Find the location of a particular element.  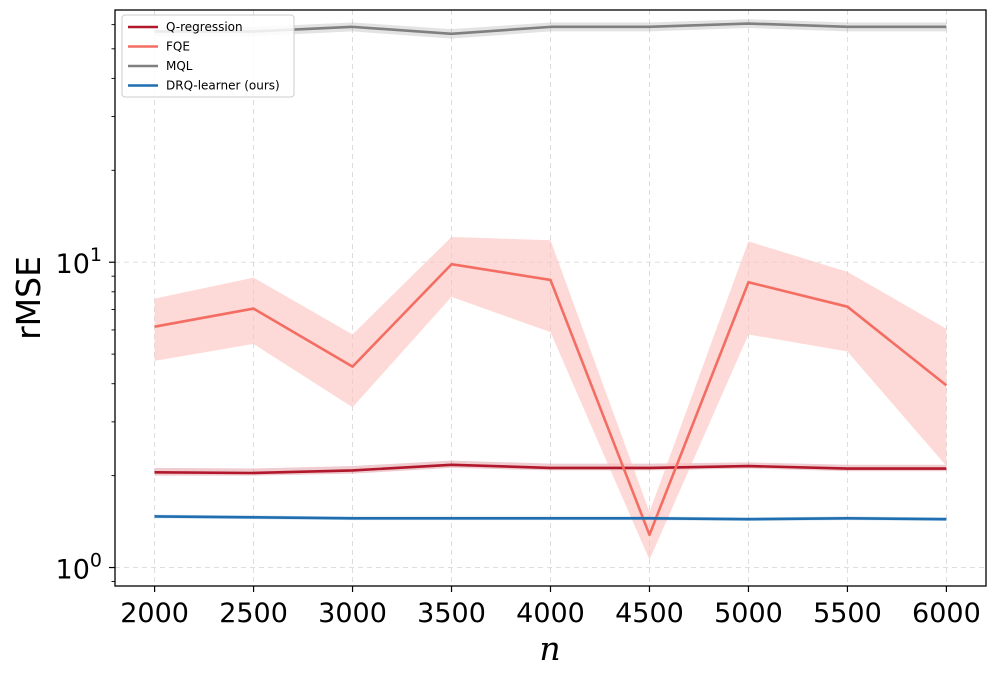

y-tick-label: 10¹ is located at coordinates (79, 262).